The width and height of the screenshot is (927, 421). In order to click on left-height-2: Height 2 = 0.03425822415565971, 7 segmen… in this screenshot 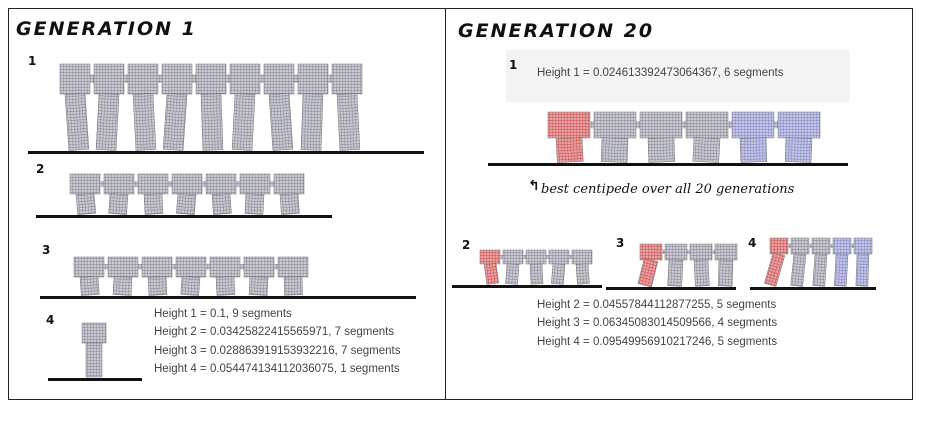, I will do `click(274, 332)`.